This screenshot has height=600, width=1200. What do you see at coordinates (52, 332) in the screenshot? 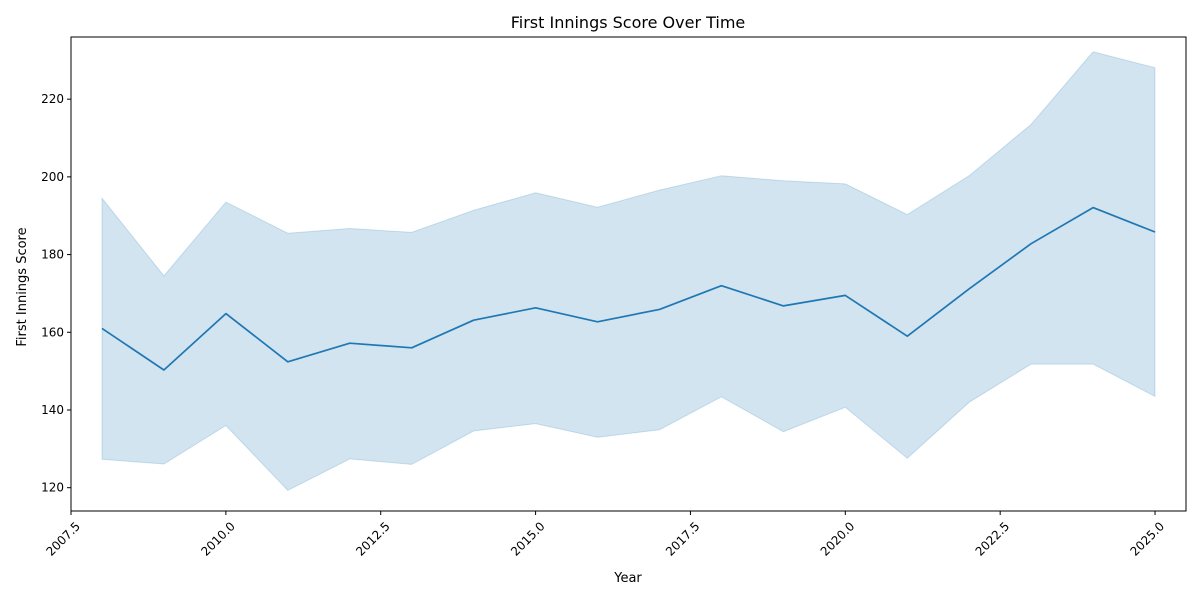
I see `y-tick-label: 160` at bounding box center [52, 332].